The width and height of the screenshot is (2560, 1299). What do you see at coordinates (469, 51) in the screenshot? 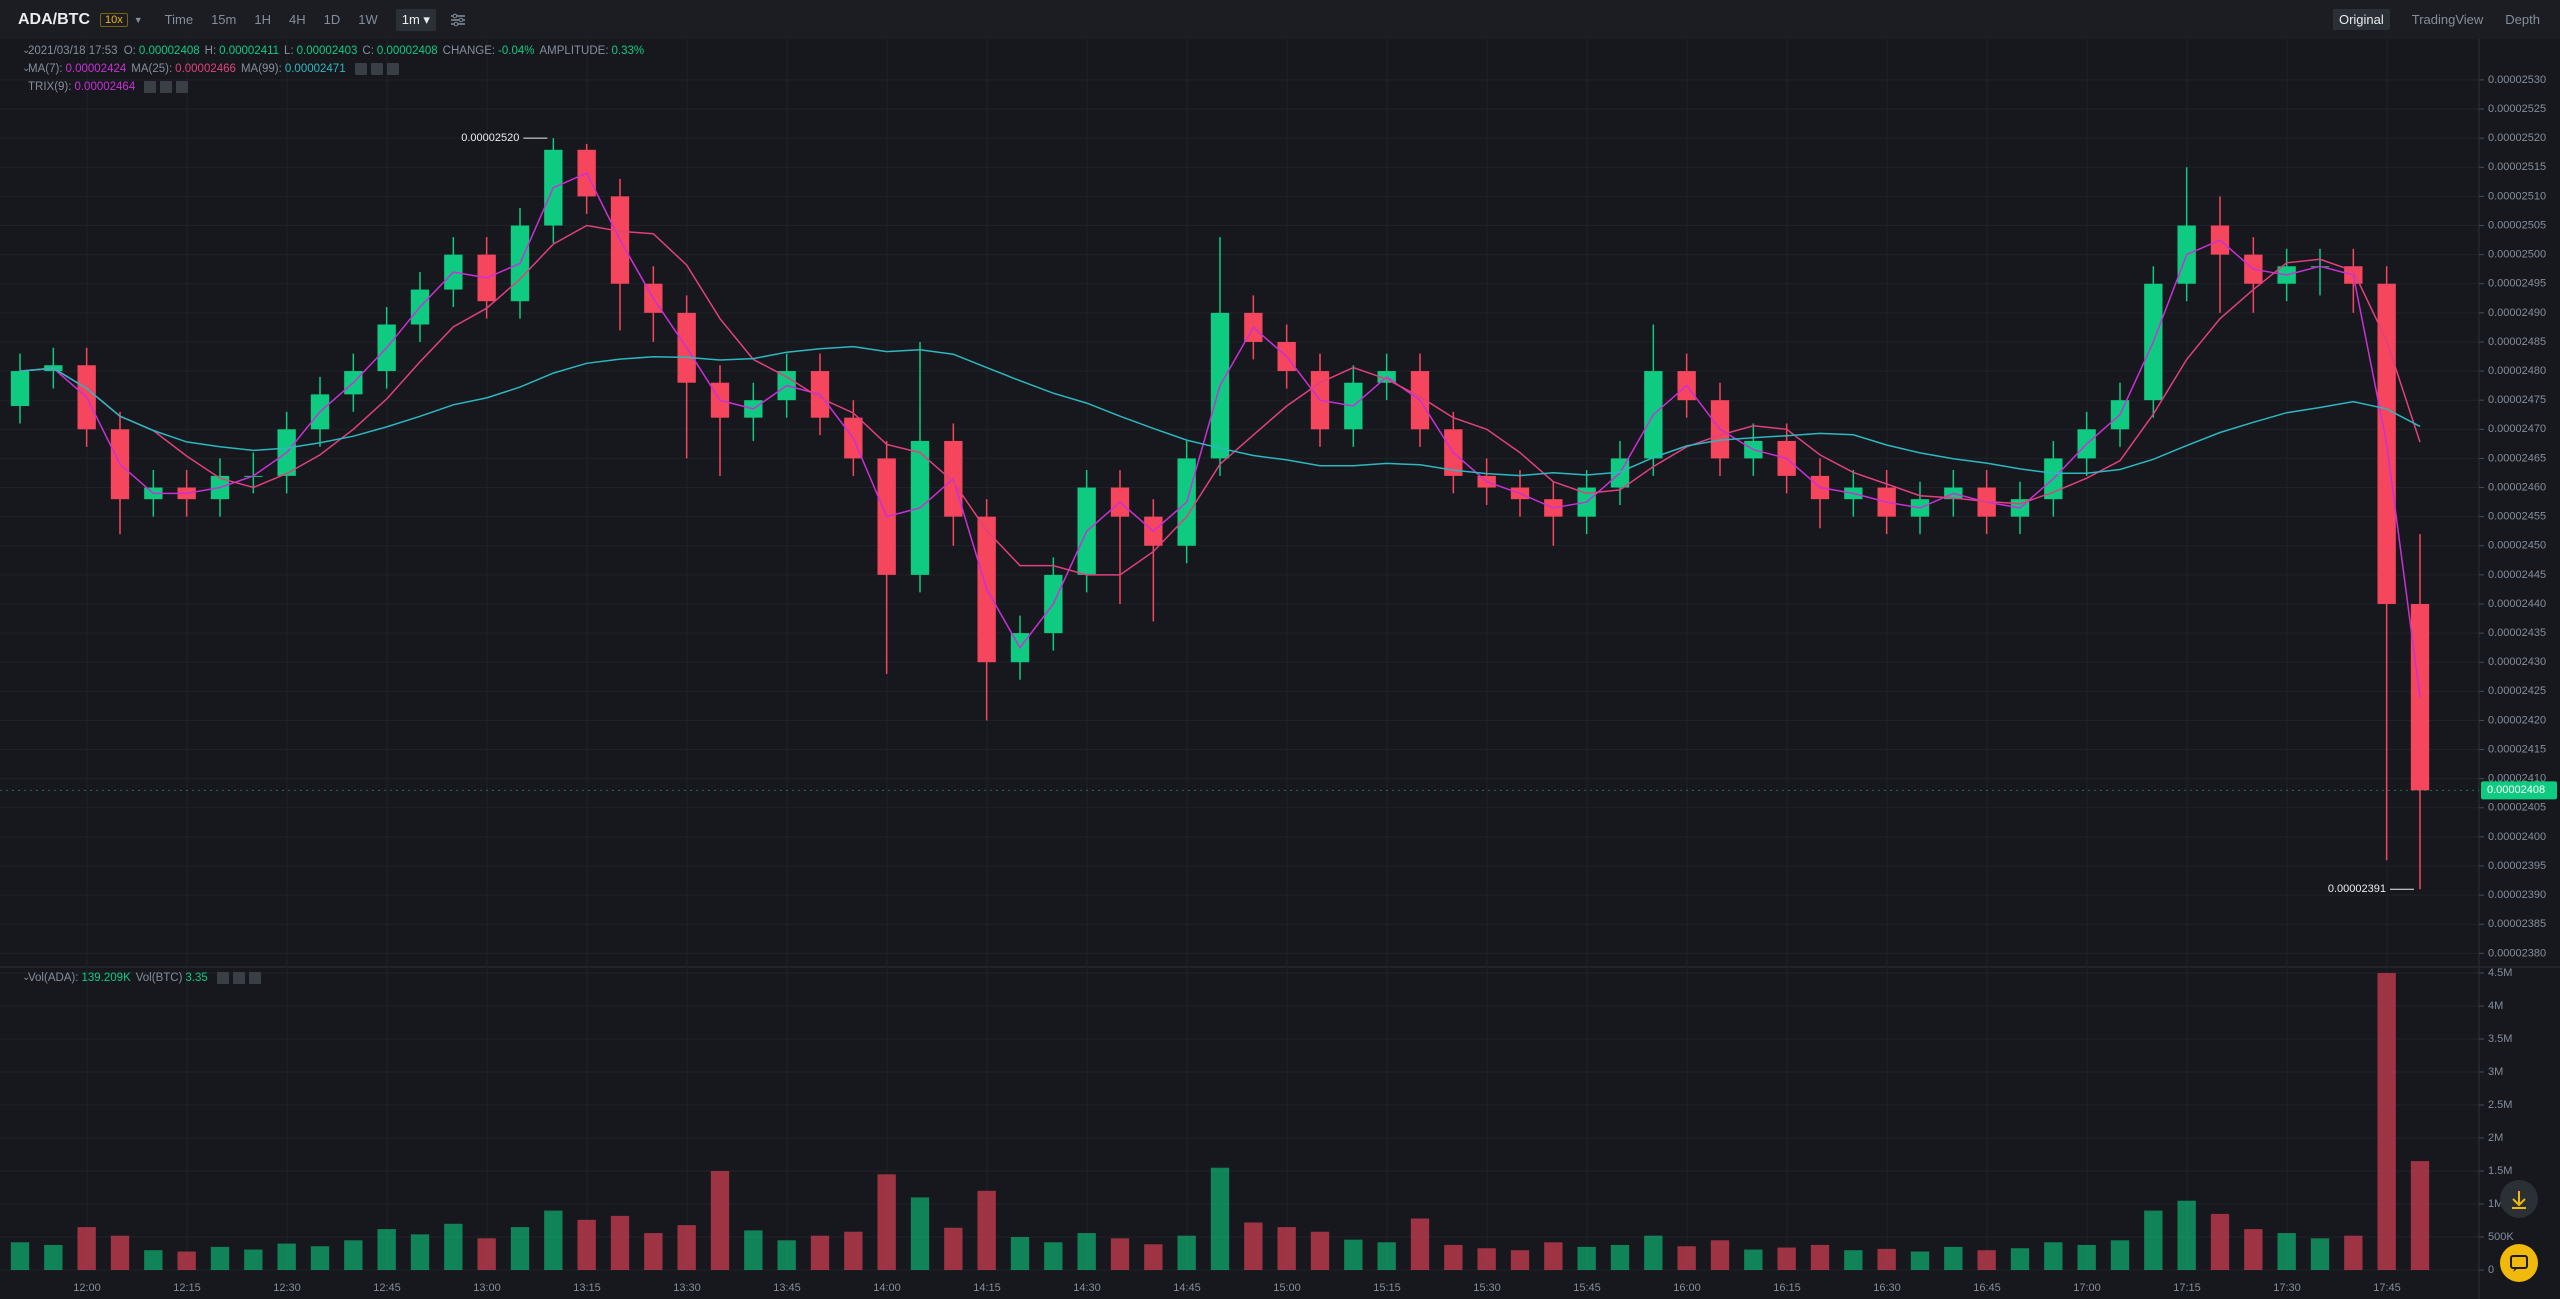
I see `ohlc-label: CHANGE:` at bounding box center [469, 51].